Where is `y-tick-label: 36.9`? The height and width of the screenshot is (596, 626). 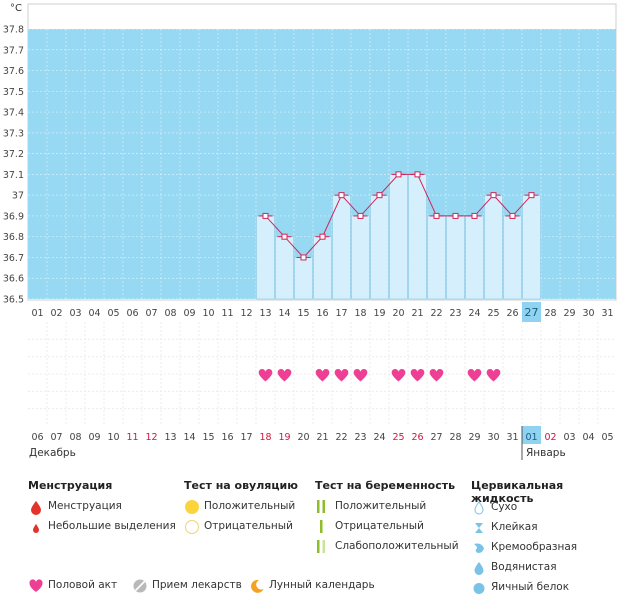
y-tick-label: 36.9 is located at coordinates (13, 216).